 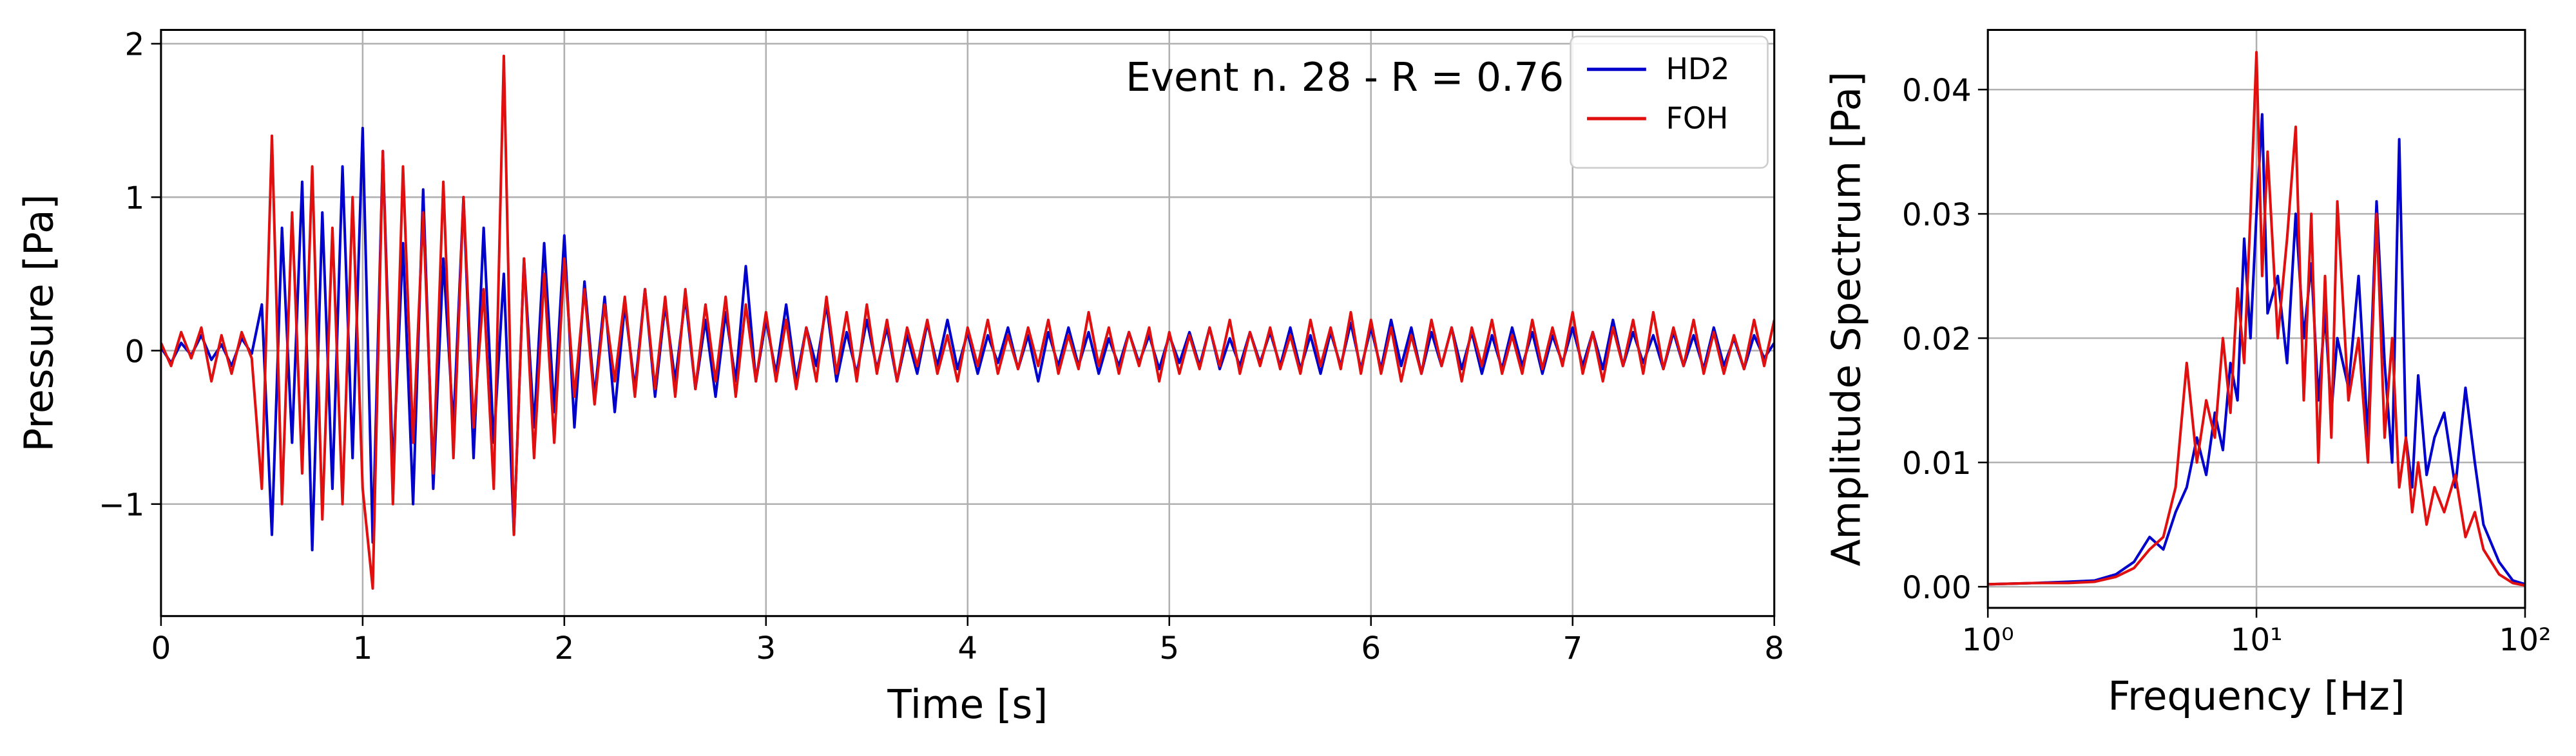 What do you see at coordinates (1697, 69) in the screenshot?
I see `legend-label: HD2` at bounding box center [1697, 69].